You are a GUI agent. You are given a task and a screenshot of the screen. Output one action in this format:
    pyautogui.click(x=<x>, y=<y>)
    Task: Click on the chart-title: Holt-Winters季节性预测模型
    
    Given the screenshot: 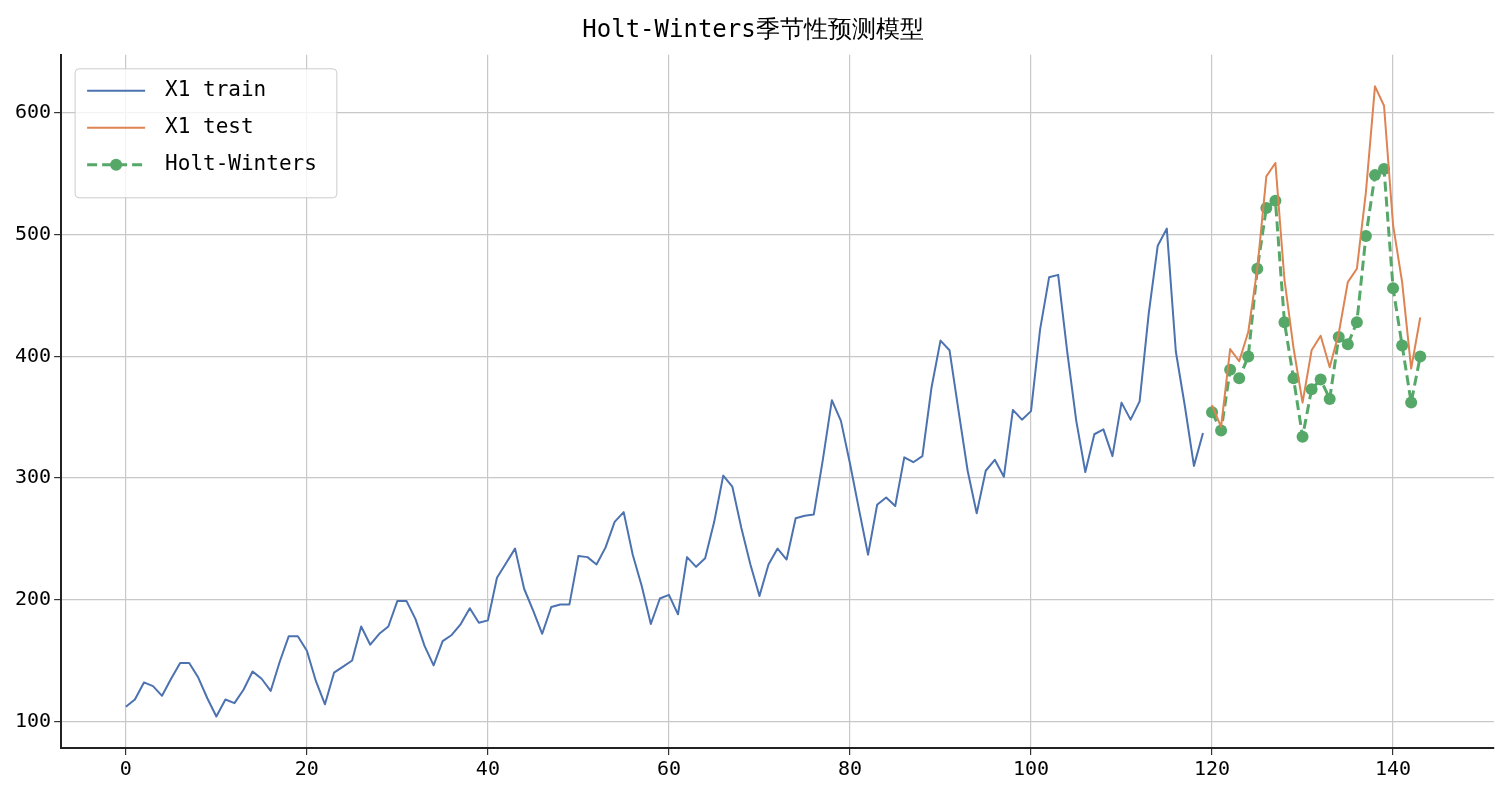 What is the action you would take?
    pyautogui.click(x=753, y=28)
    